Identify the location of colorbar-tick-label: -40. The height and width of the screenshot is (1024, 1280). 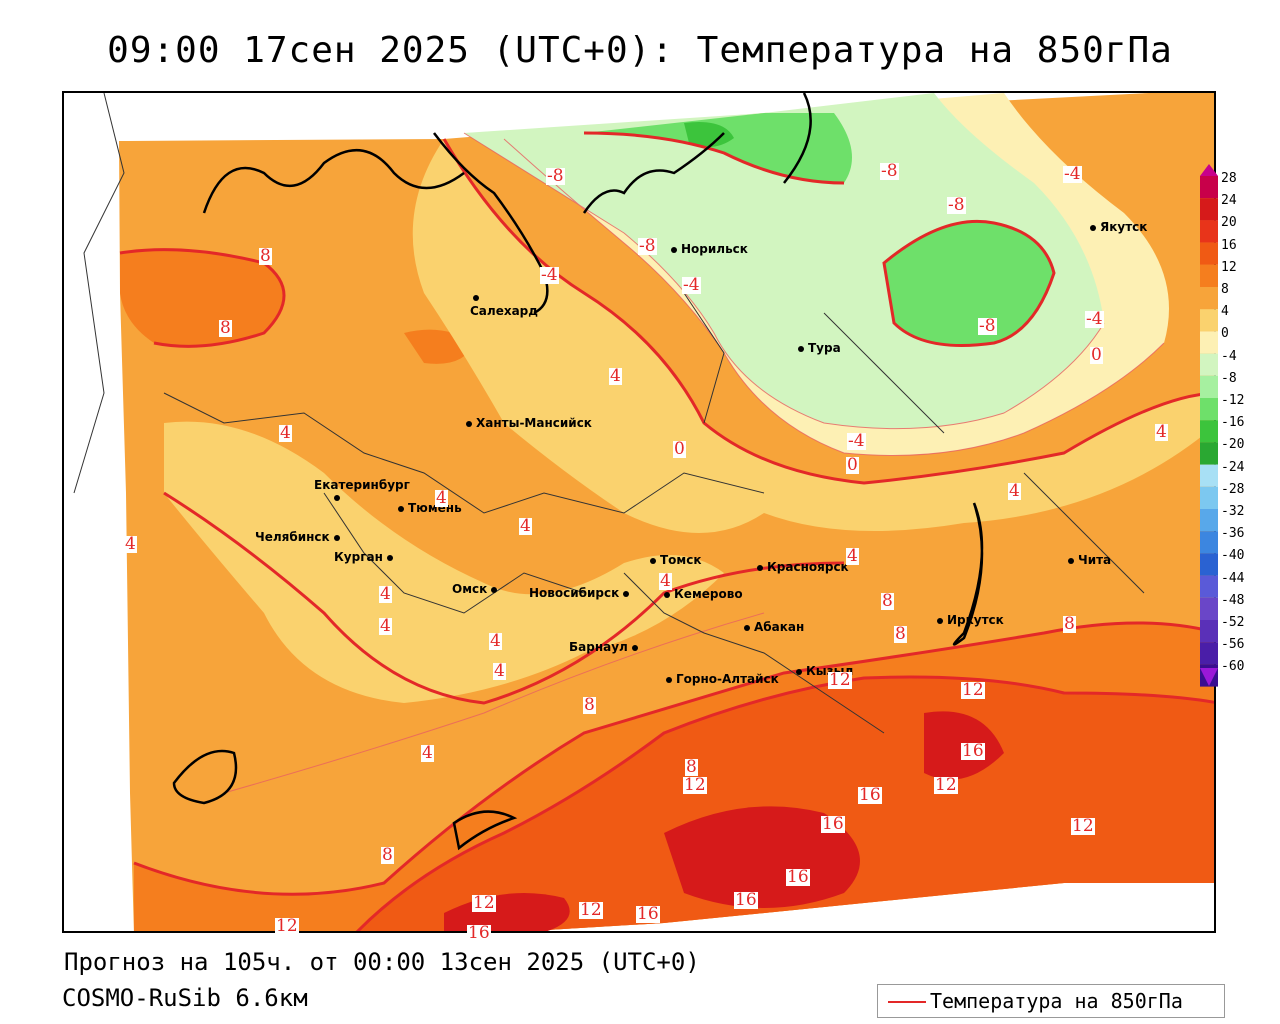
(1233, 556).